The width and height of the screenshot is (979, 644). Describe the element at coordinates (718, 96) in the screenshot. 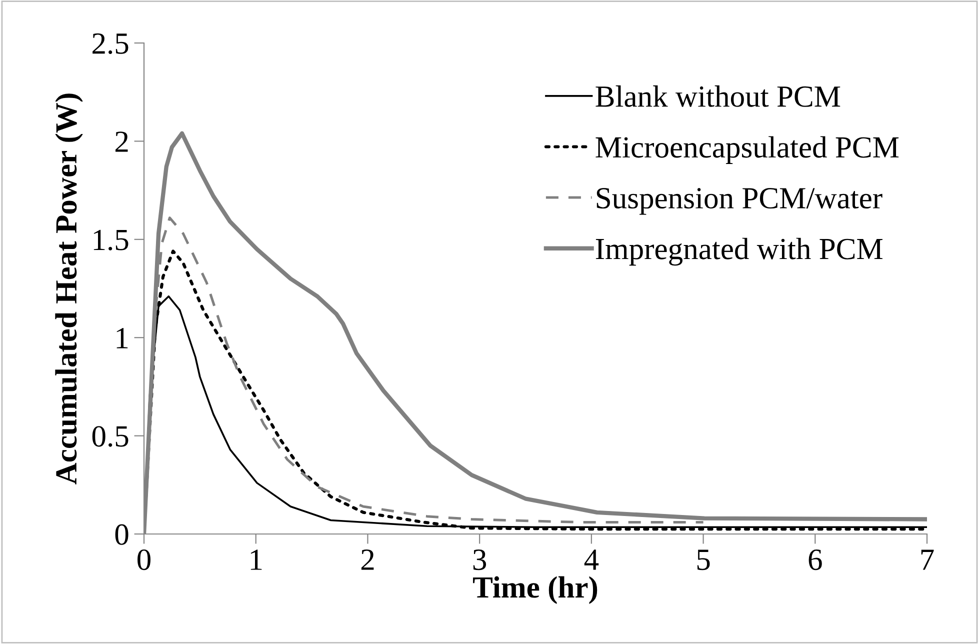

I see `legend-label: Blank without PCM` at that location.